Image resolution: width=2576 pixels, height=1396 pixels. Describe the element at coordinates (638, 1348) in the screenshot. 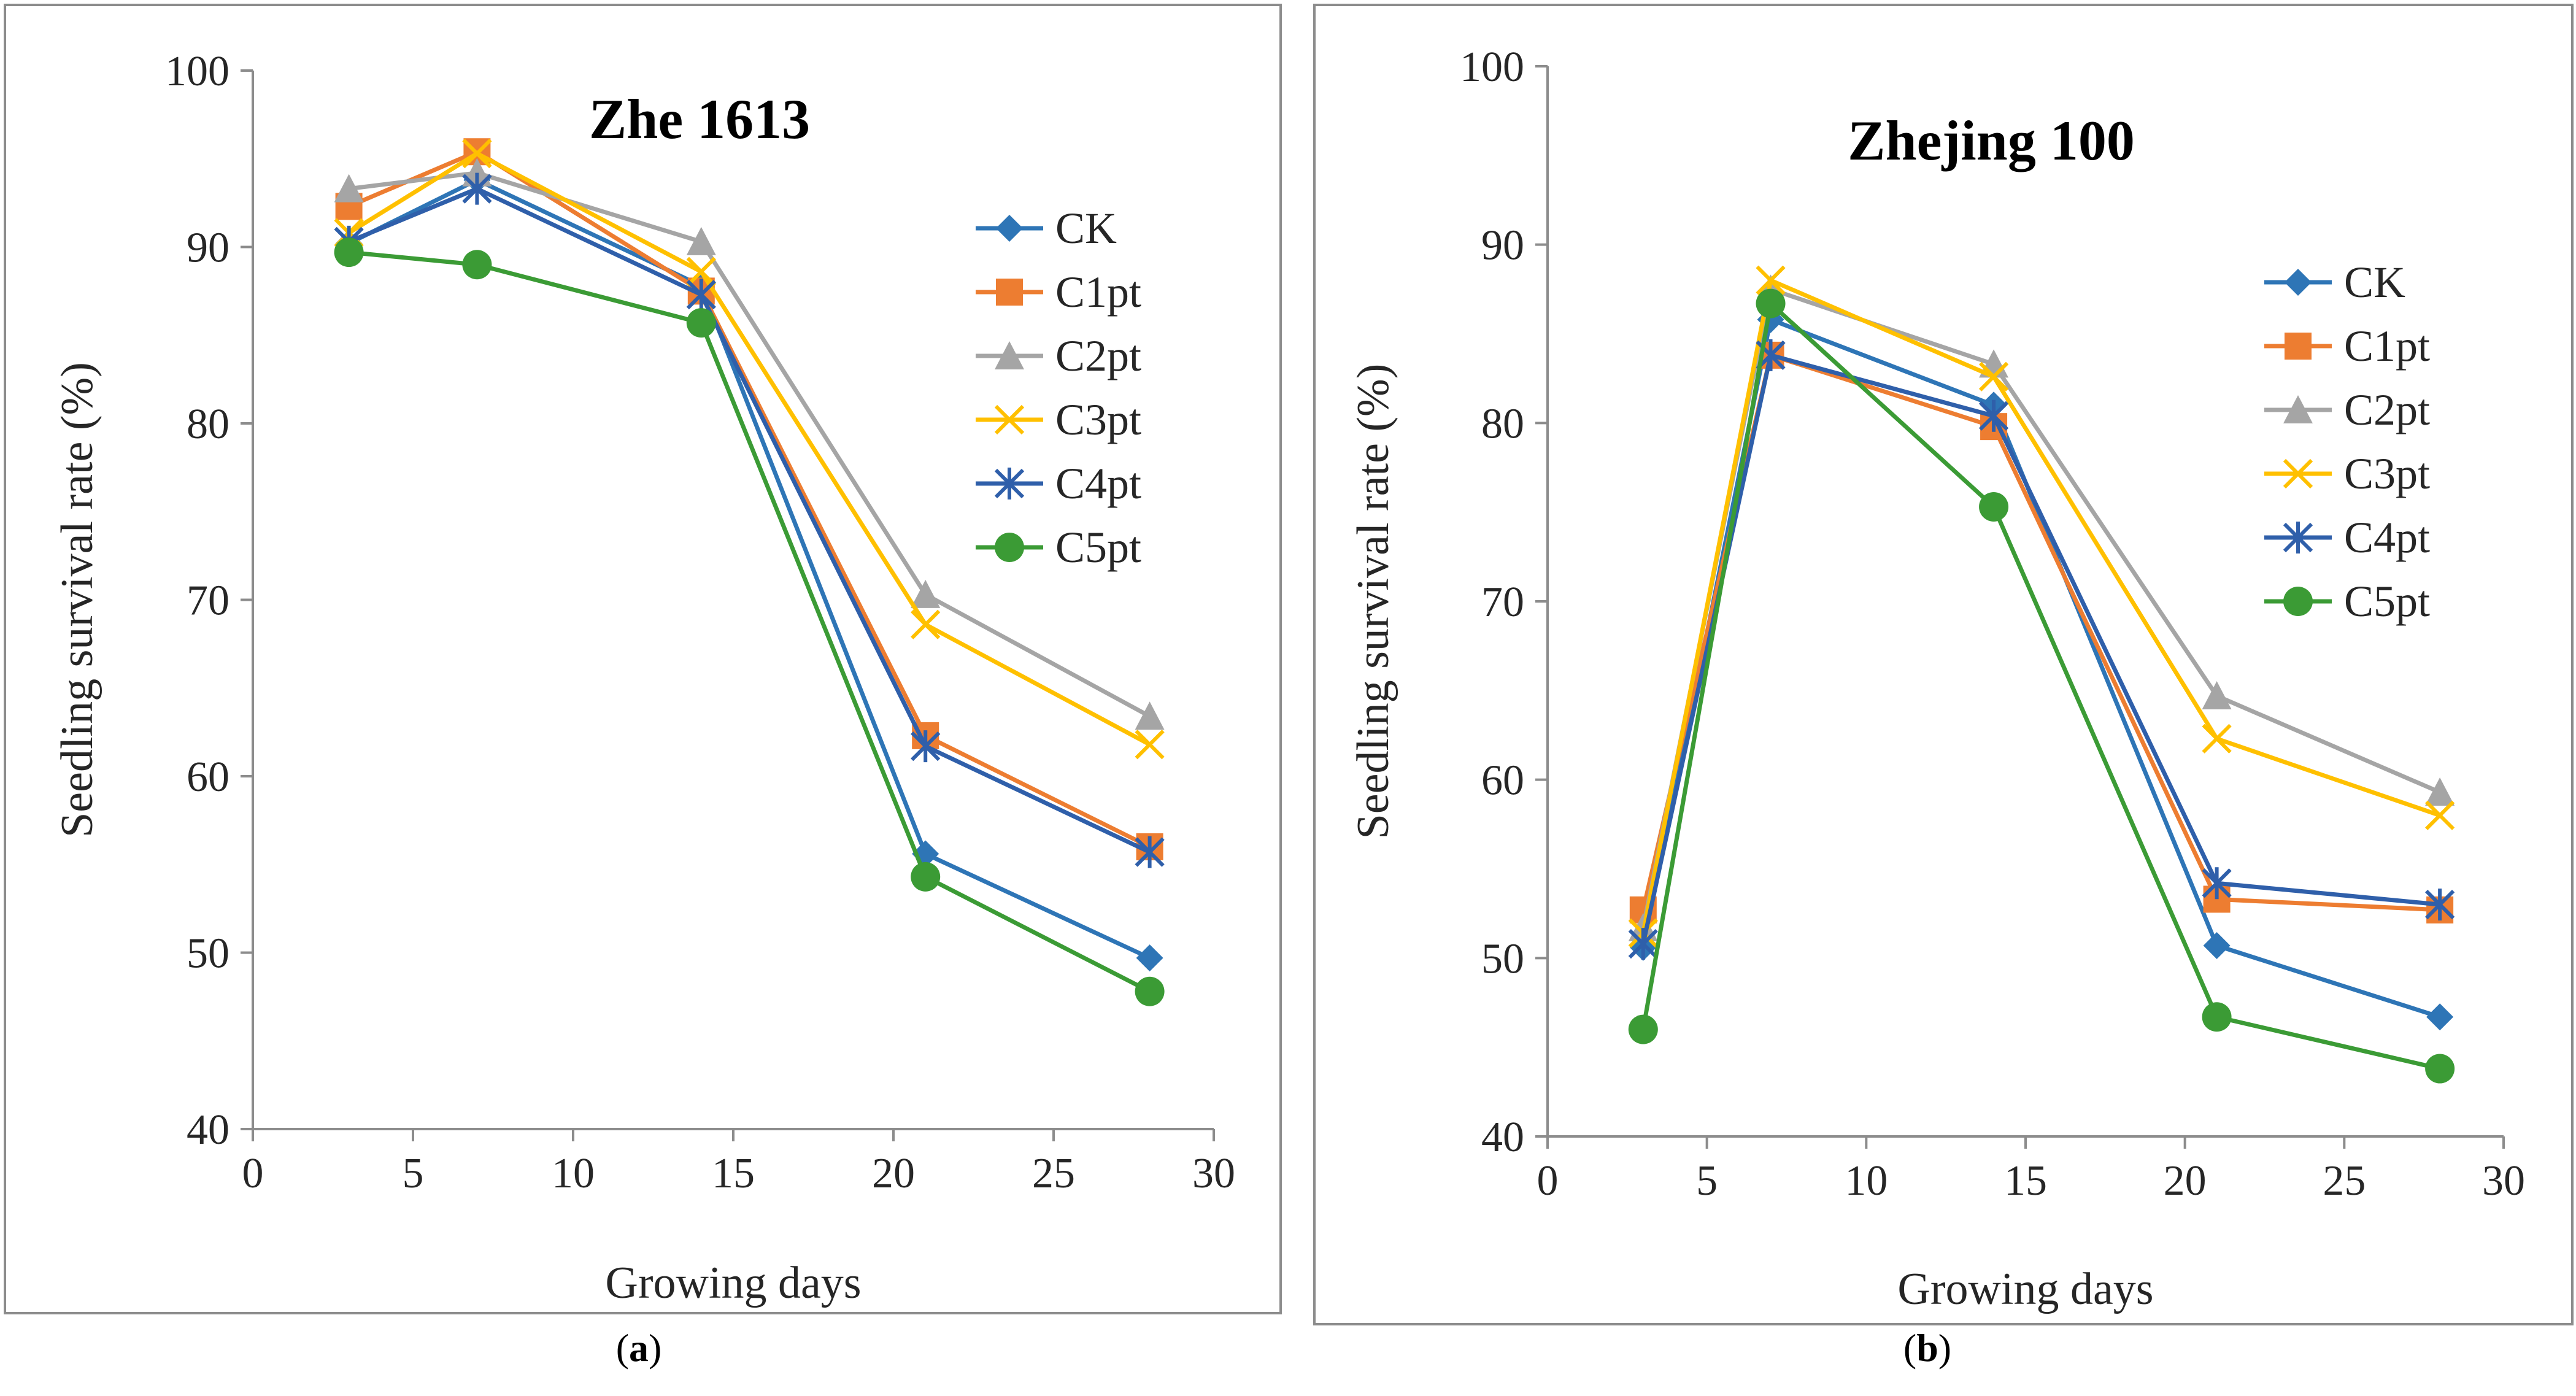

I see `panel-a-caption: (a)` at that location.